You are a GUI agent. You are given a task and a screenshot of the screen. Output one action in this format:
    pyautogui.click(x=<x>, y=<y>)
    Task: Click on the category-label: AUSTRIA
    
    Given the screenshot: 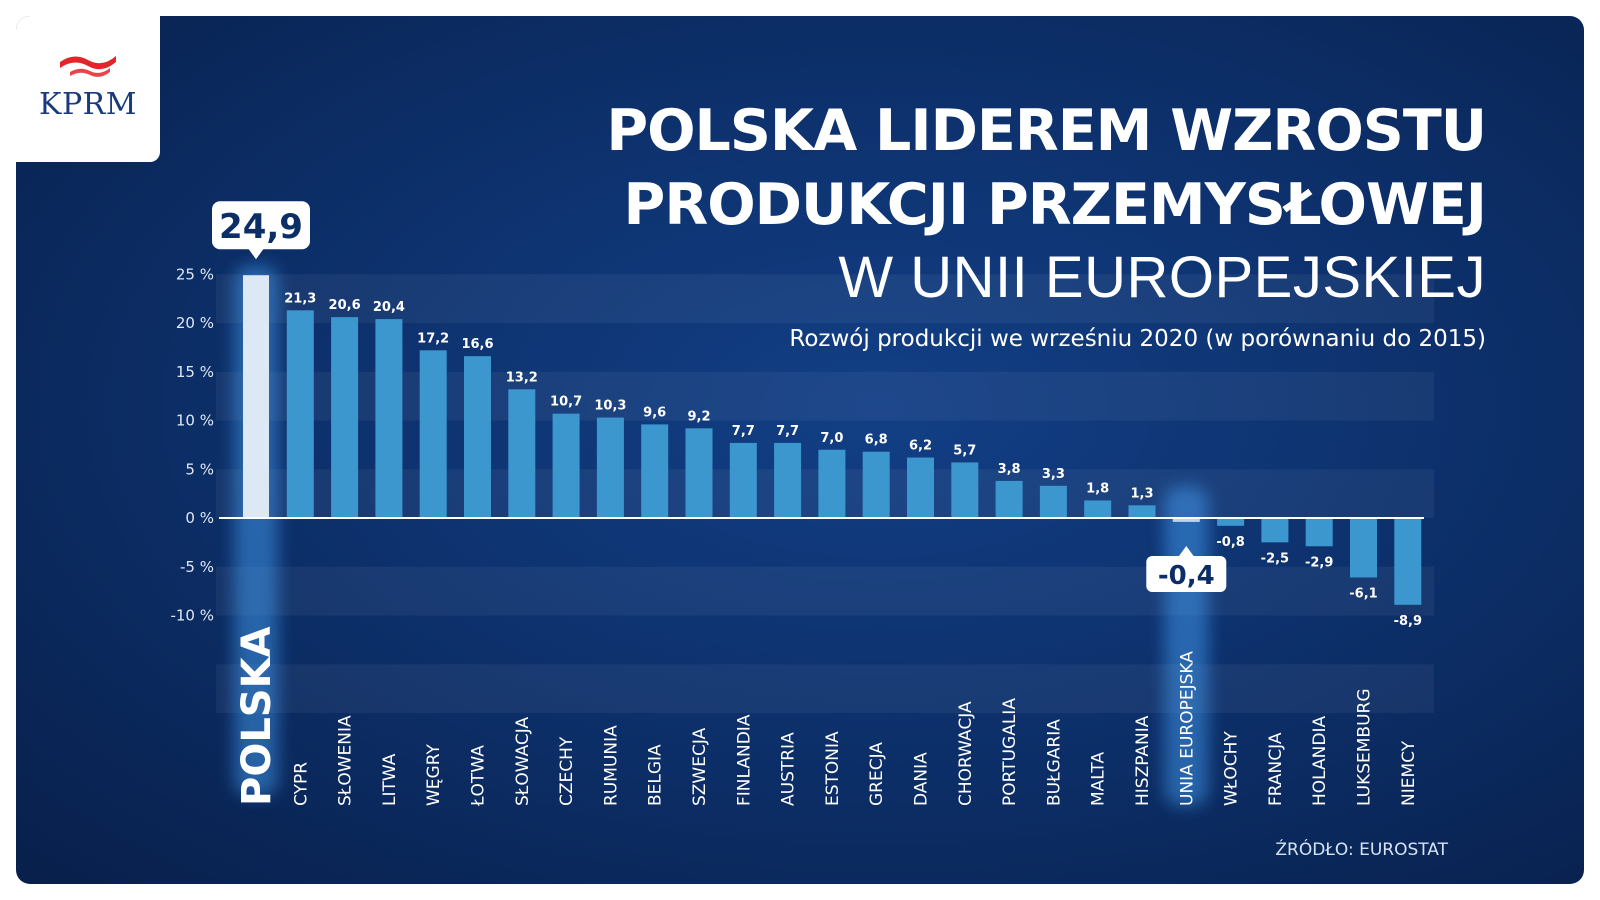 What is the action you would take?
    pyautogui.click(x=789, y=769)
    